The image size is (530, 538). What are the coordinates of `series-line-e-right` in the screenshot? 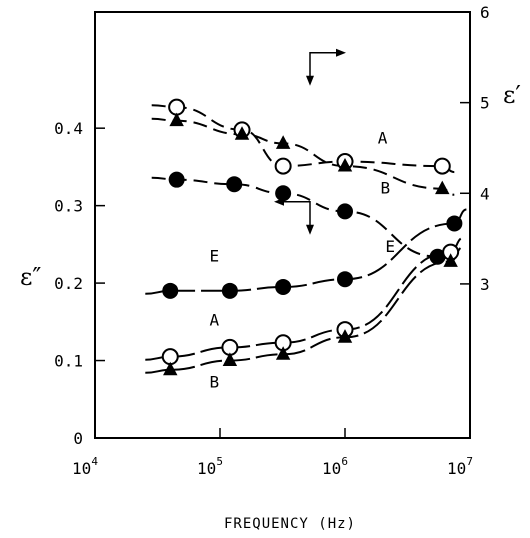 It's located at (300, 220).